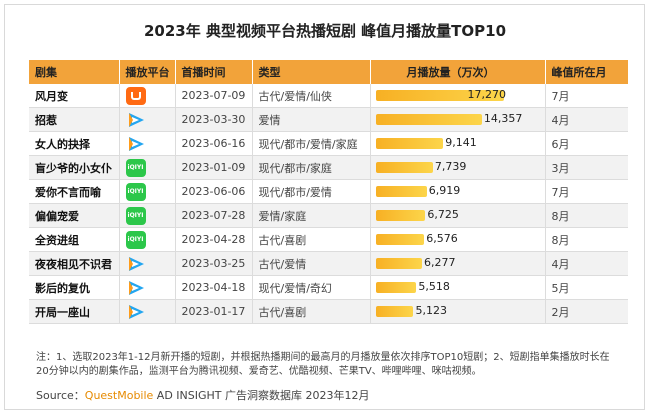 This screenshot has width=650, height=415. Describe the element at coordinates (458, 263) in the screenshot. I see `plays-cell: 6,277` at that location.